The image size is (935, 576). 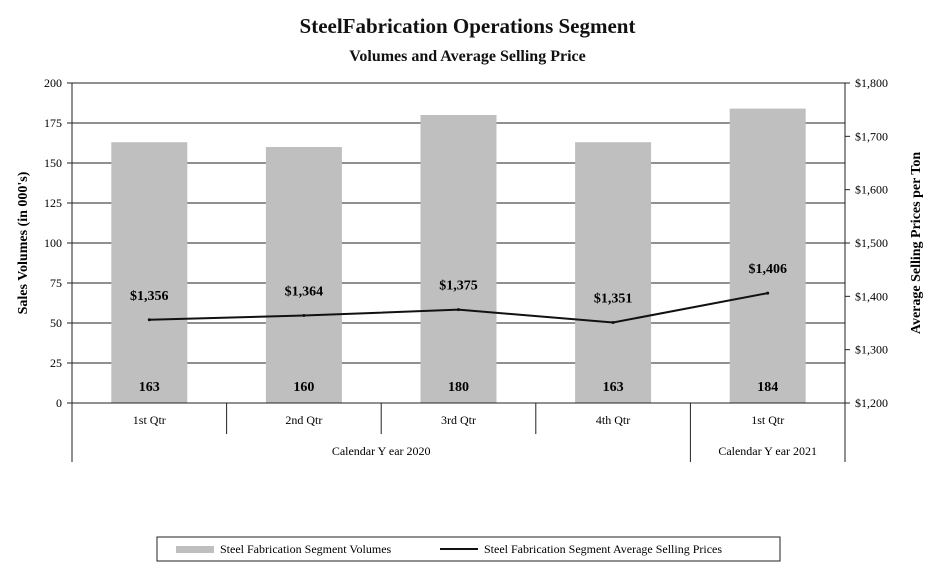 What do you see at coordinates (381, 451) in the screenshot?
I see `group-label: Calendar Y ear 2020` at bounding box center [381, 451].